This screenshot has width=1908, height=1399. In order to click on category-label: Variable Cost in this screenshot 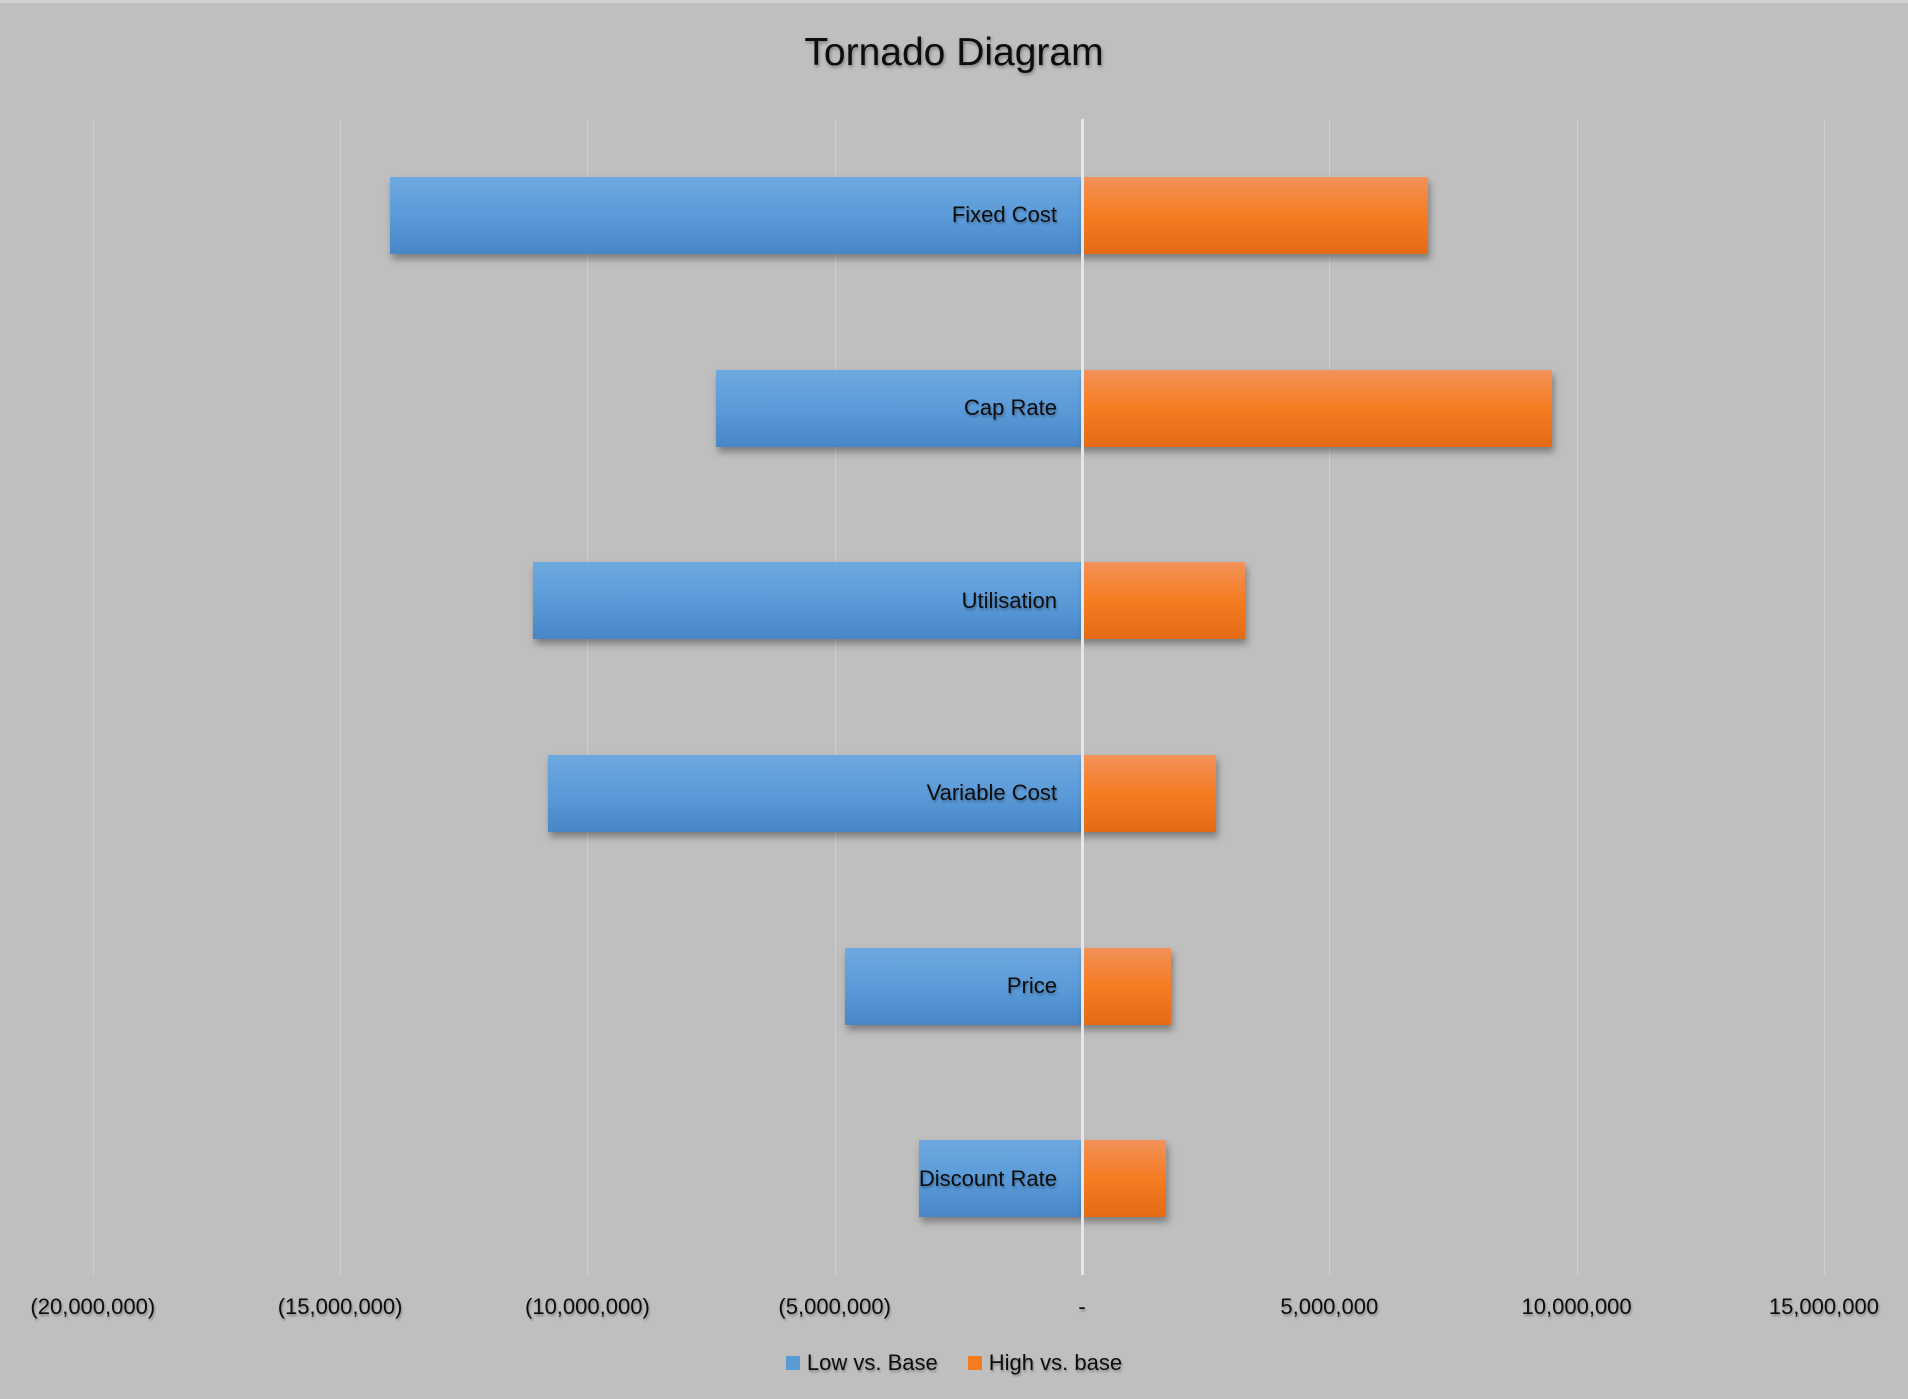, I will do `click(991, 793)`.